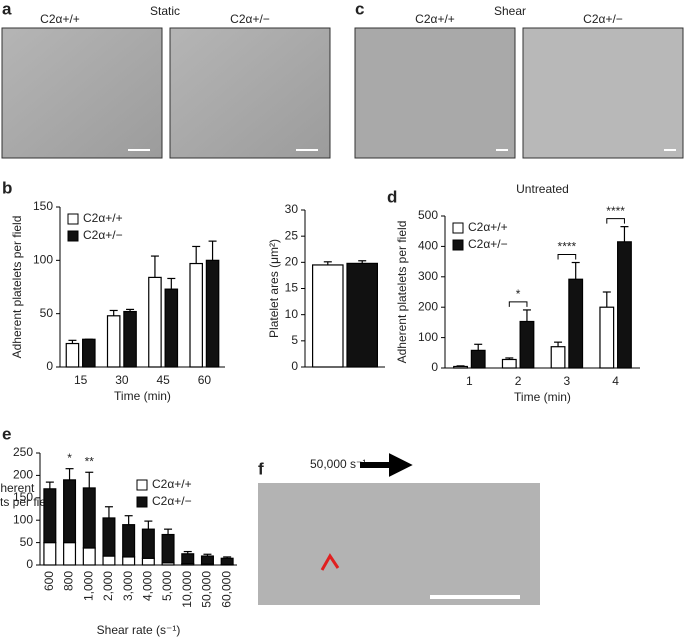 This screenshot has height=641, width=685. Describe the element at coordinates (81, 380) in the screenshot. I see `x-tick-label: 15` at that location.